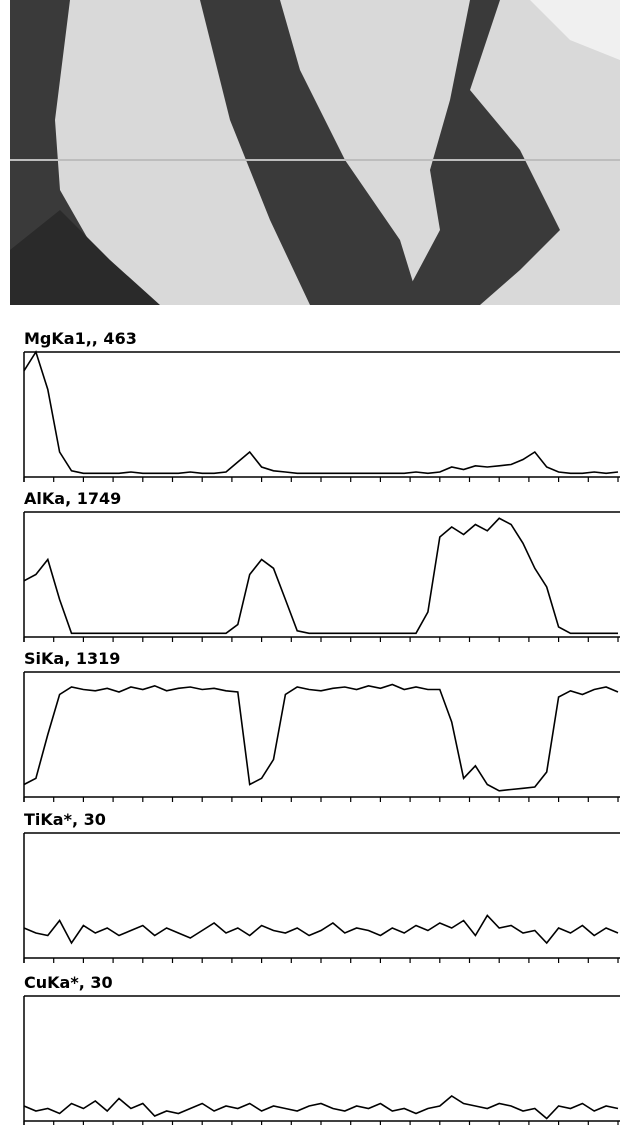 This screenshot has height=1129, width=620. What do you see at coordinates (72, 658) in the screenshot?
I see `panel-title: SiKa, 1319` at bounding box center [72, 658].